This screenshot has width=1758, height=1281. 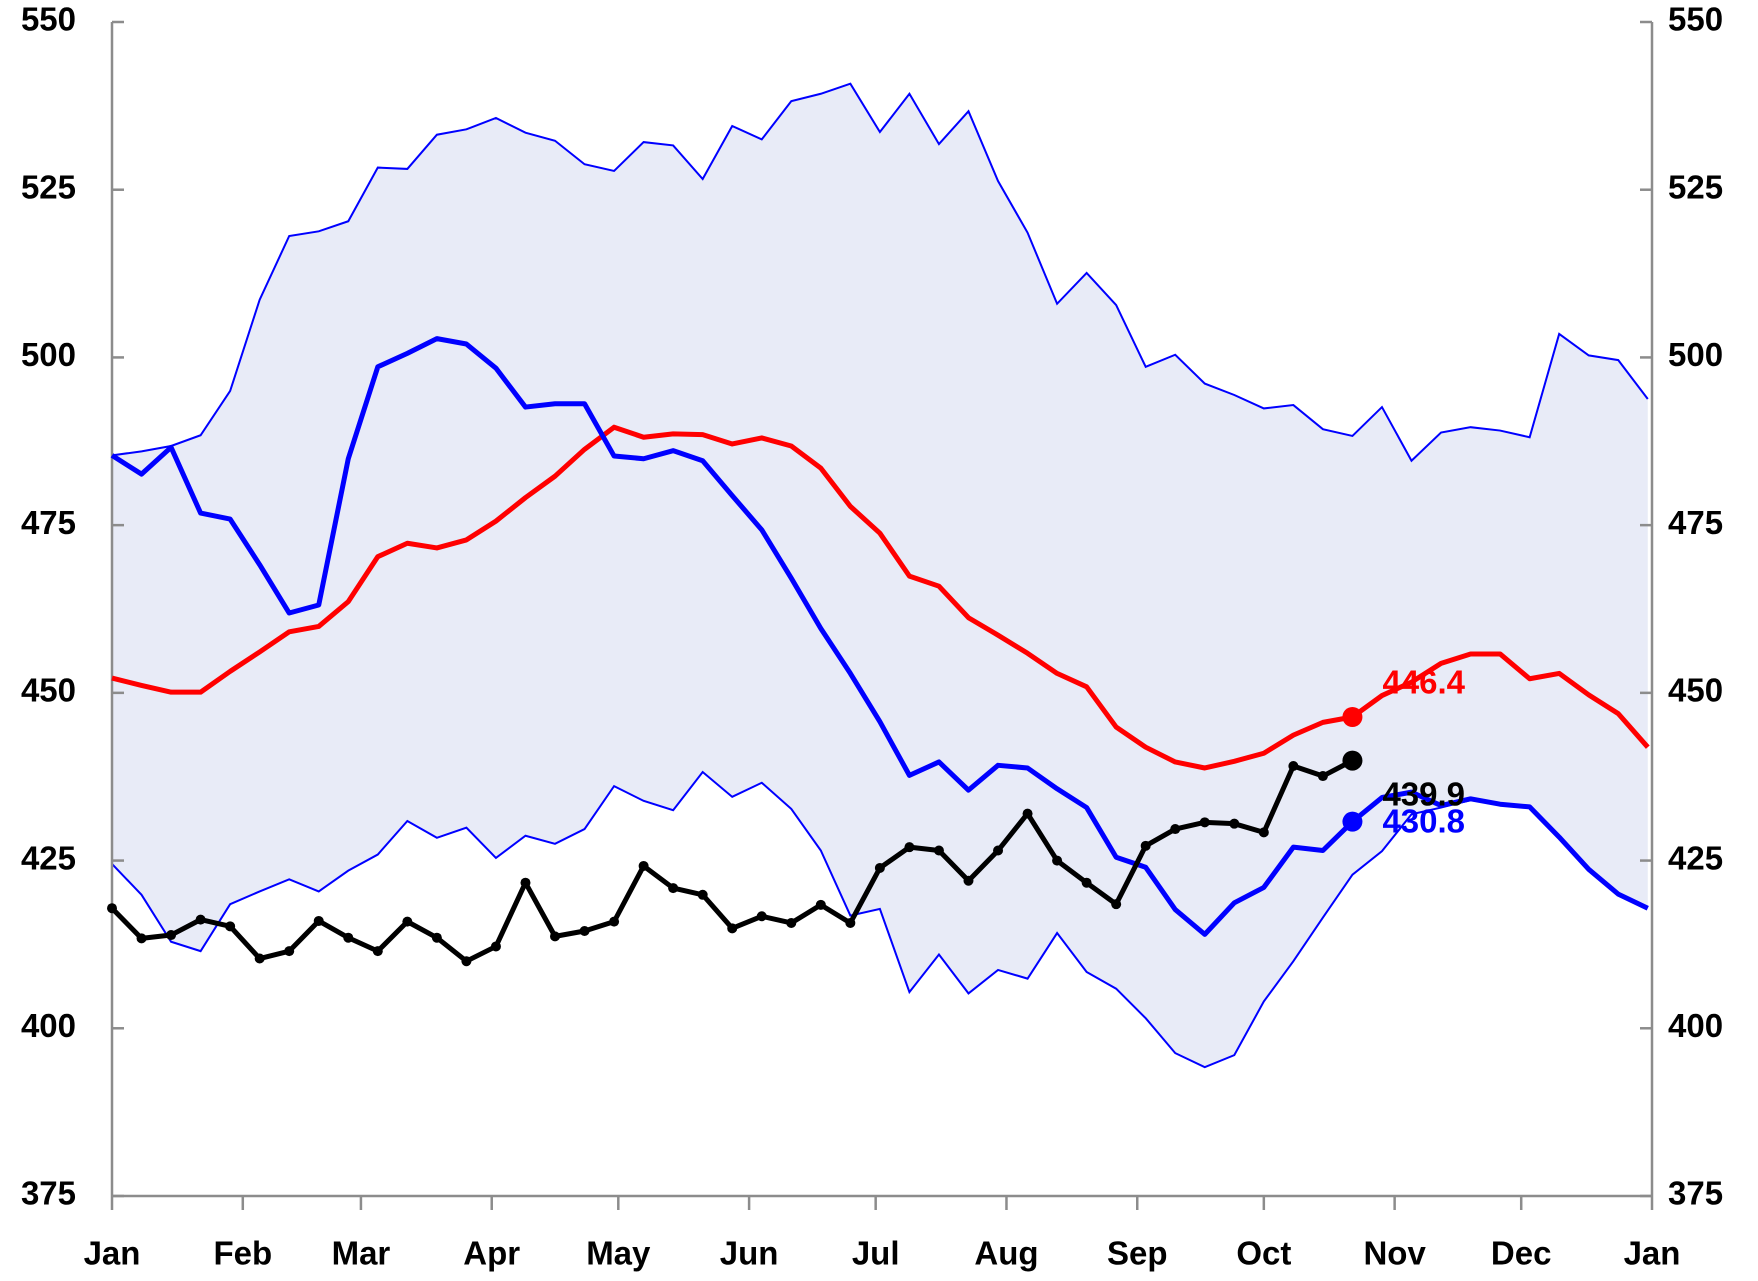 What do you see at coordinates (1394, 1253) in the screenshot?
I see `x-tick-label: Nov` at bounding box center [1394, 1253].